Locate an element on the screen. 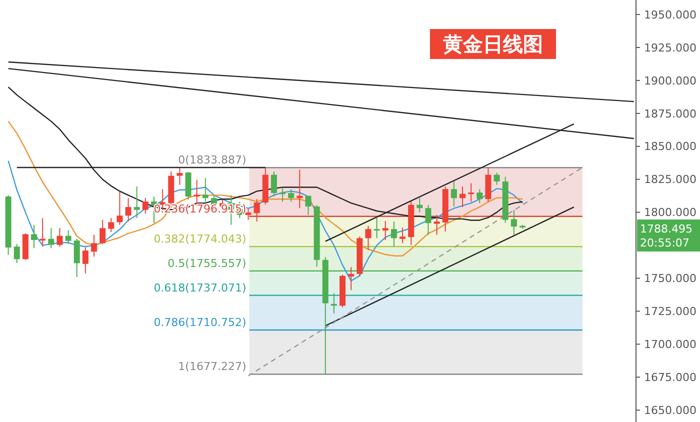 The width and height of the screenshot is (700, 422). ref-line-label: 0.5(1755.557) is located at coordinates (207, 263).